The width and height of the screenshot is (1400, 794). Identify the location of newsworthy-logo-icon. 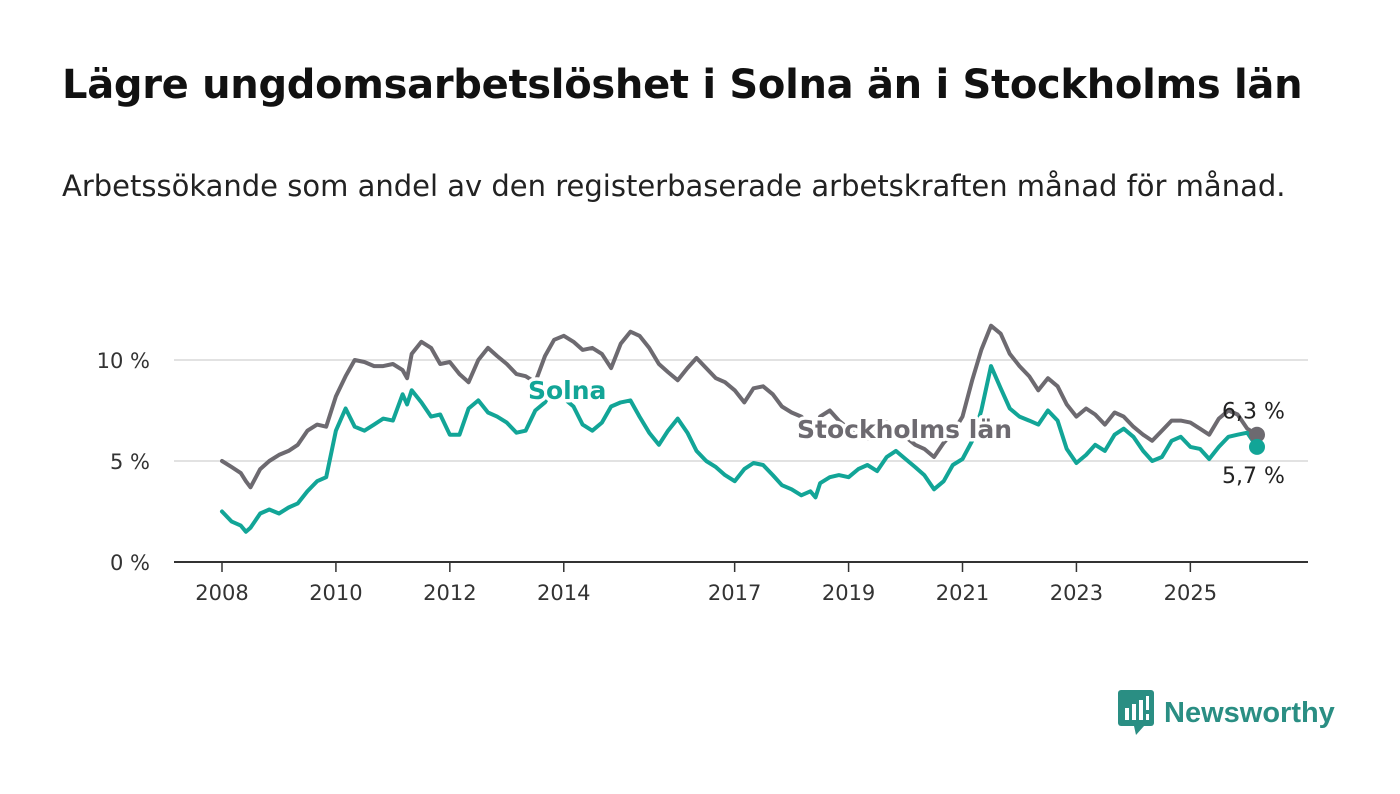
(1136, 712).